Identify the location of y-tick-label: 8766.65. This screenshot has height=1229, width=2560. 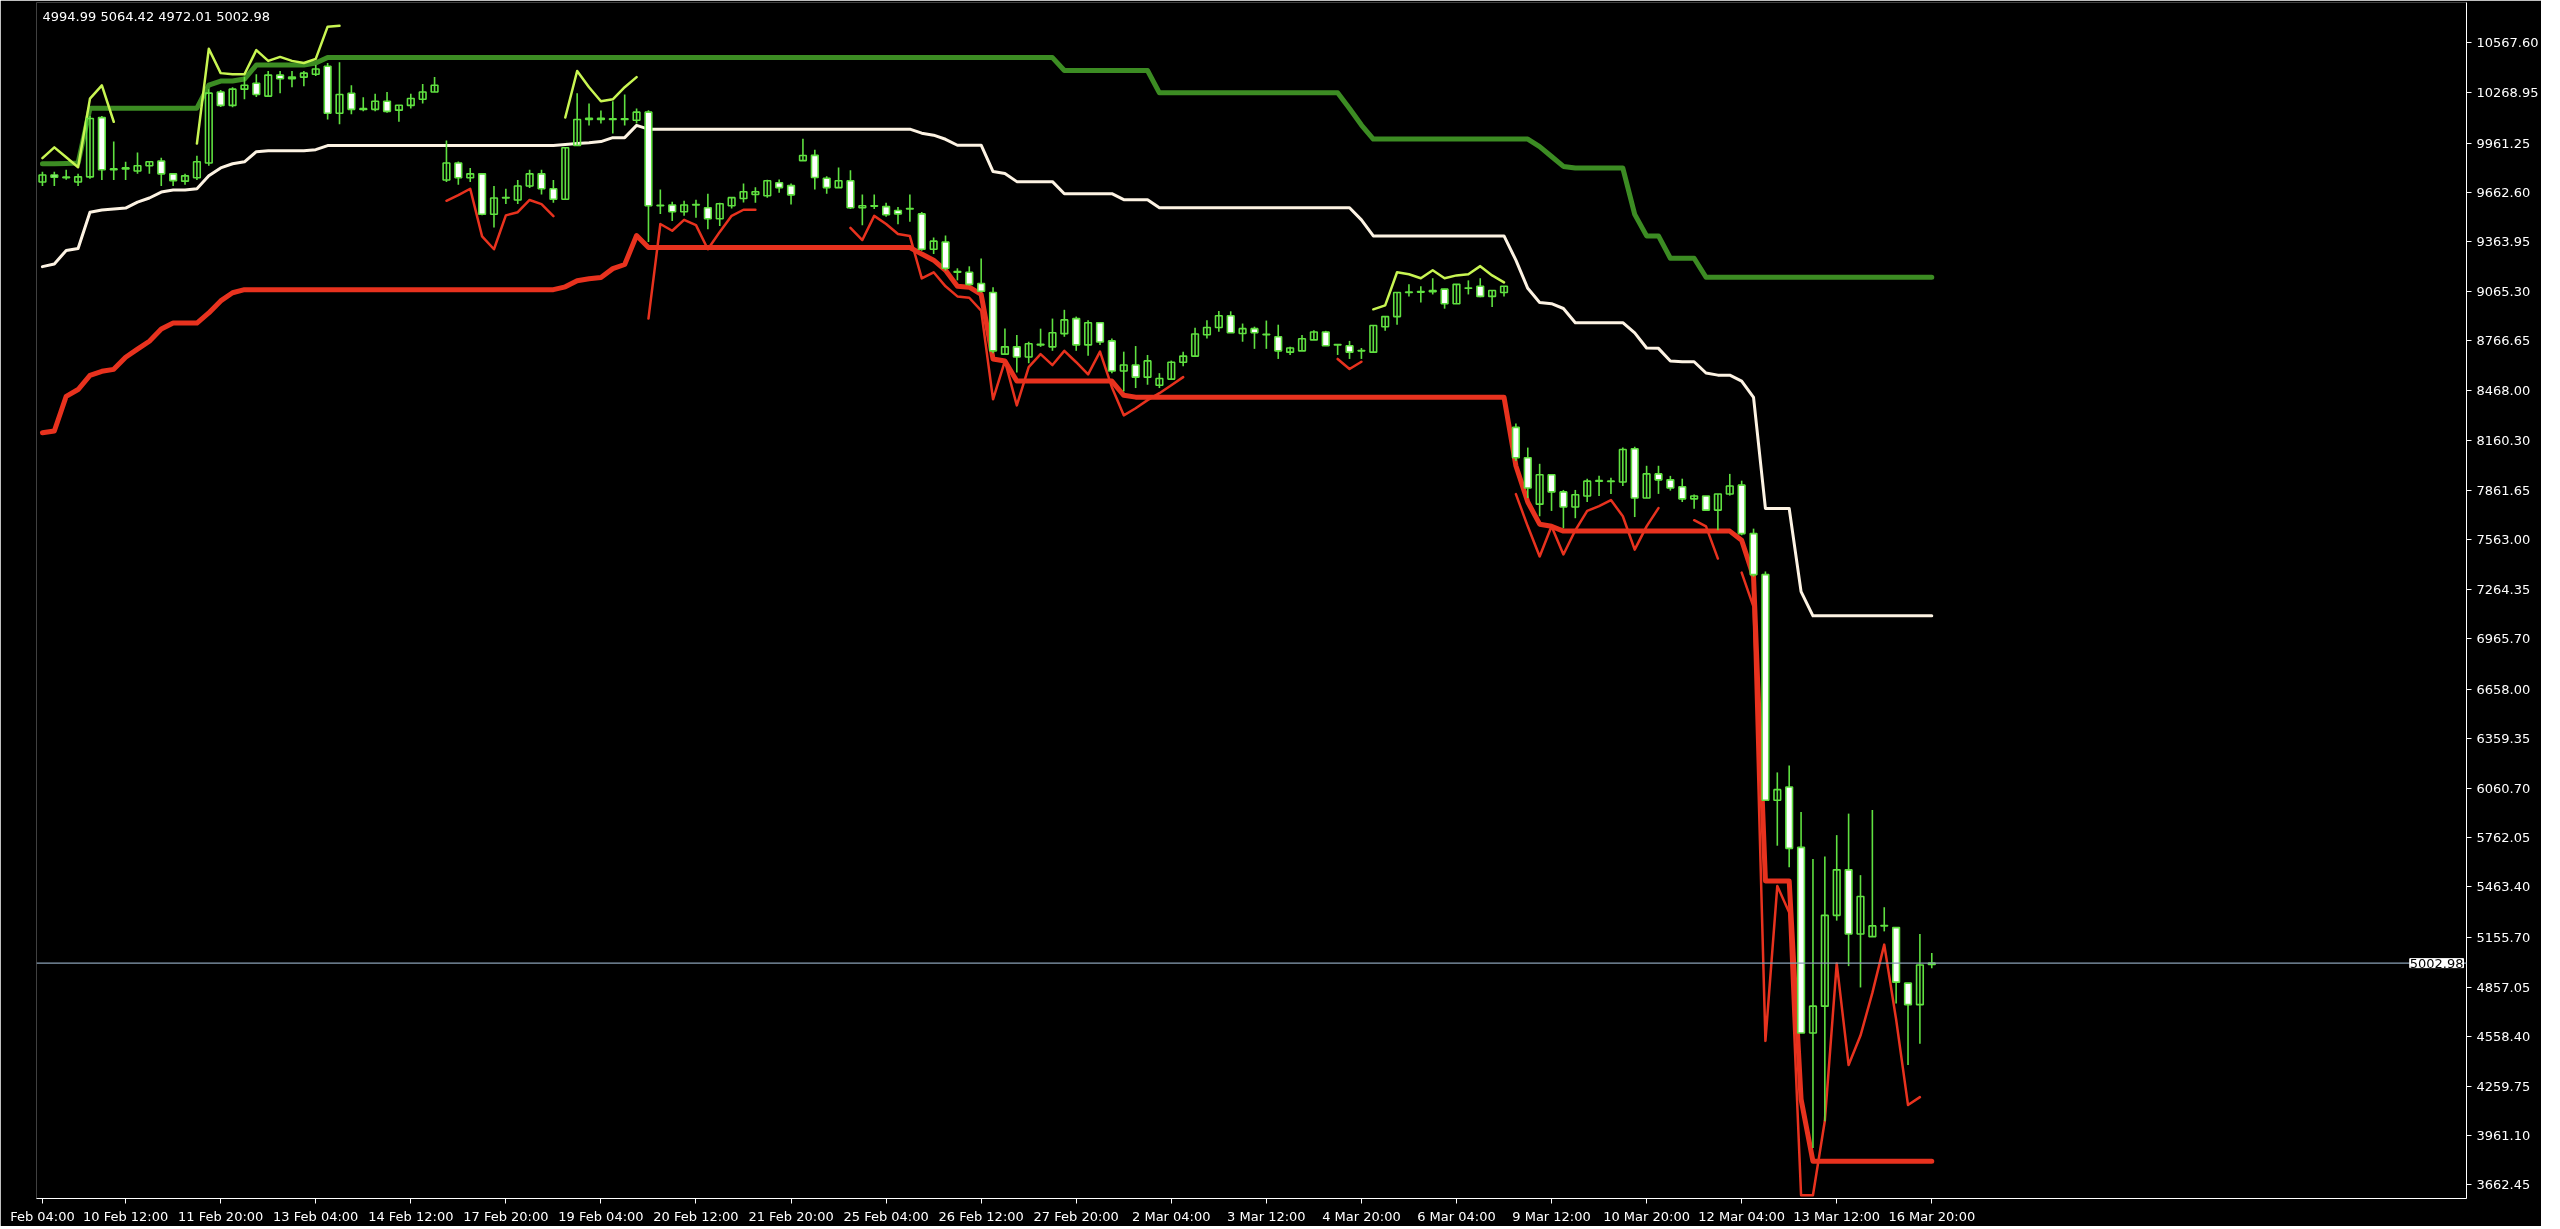
(2503, 341).